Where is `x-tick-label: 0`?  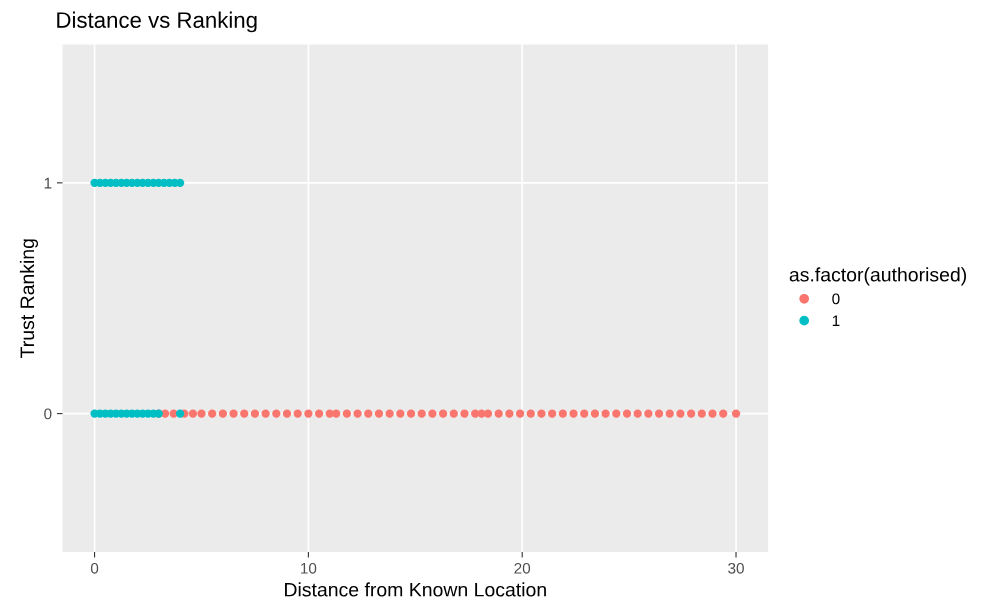 x-tick-label: 0 is located at coordinates (94, 568).